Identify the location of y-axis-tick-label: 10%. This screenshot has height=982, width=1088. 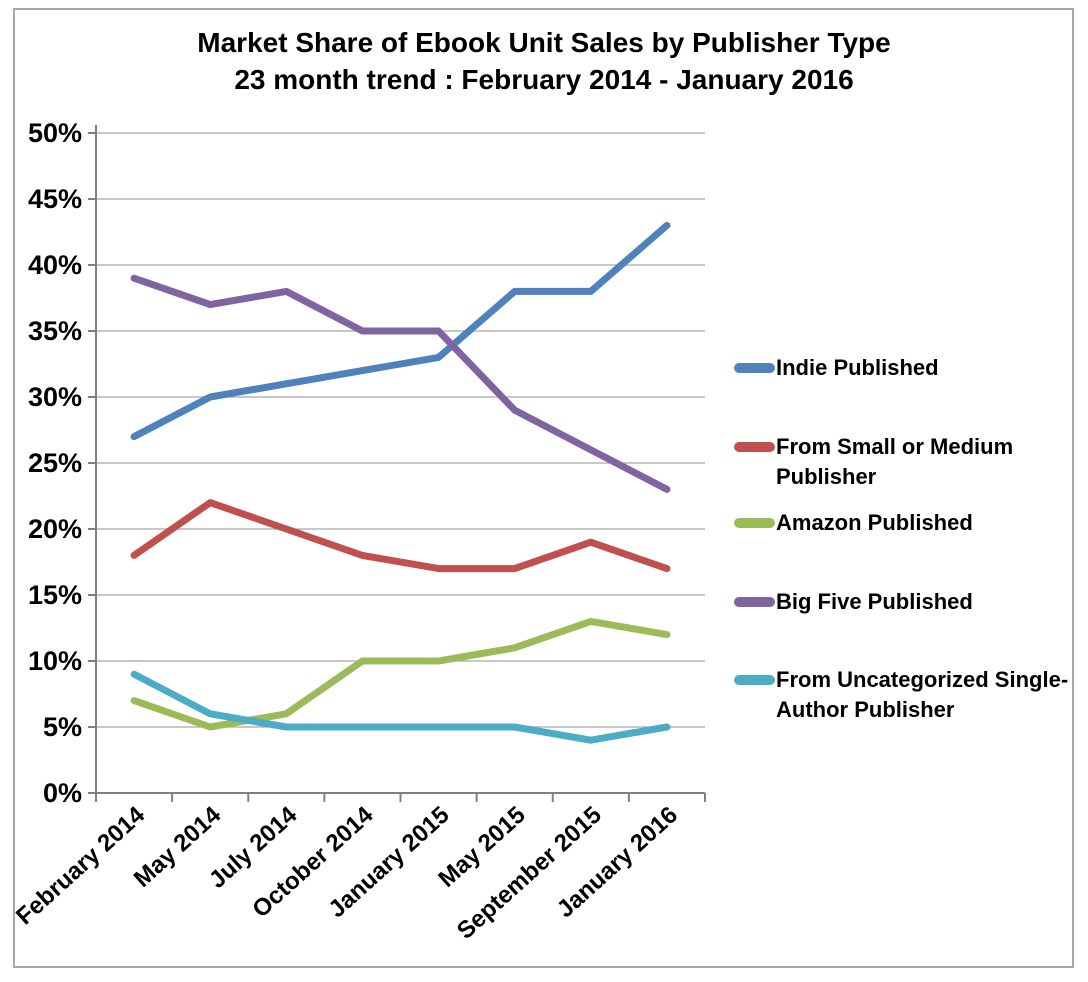
(55, 661).